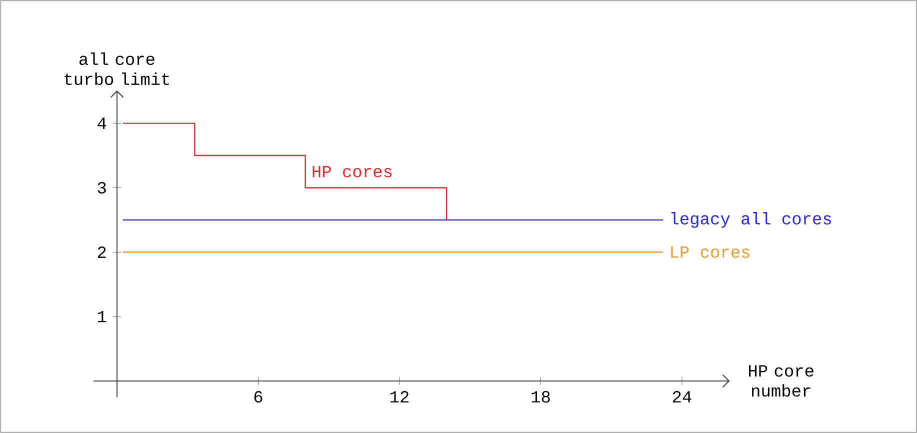 Image resolution: width=917 pixels, height=433 pixels. What do you see at coordinates (117, 69) in the screenshot?
I see `y-axis-title: all core turbo limit` at bounding box center [117, 69].